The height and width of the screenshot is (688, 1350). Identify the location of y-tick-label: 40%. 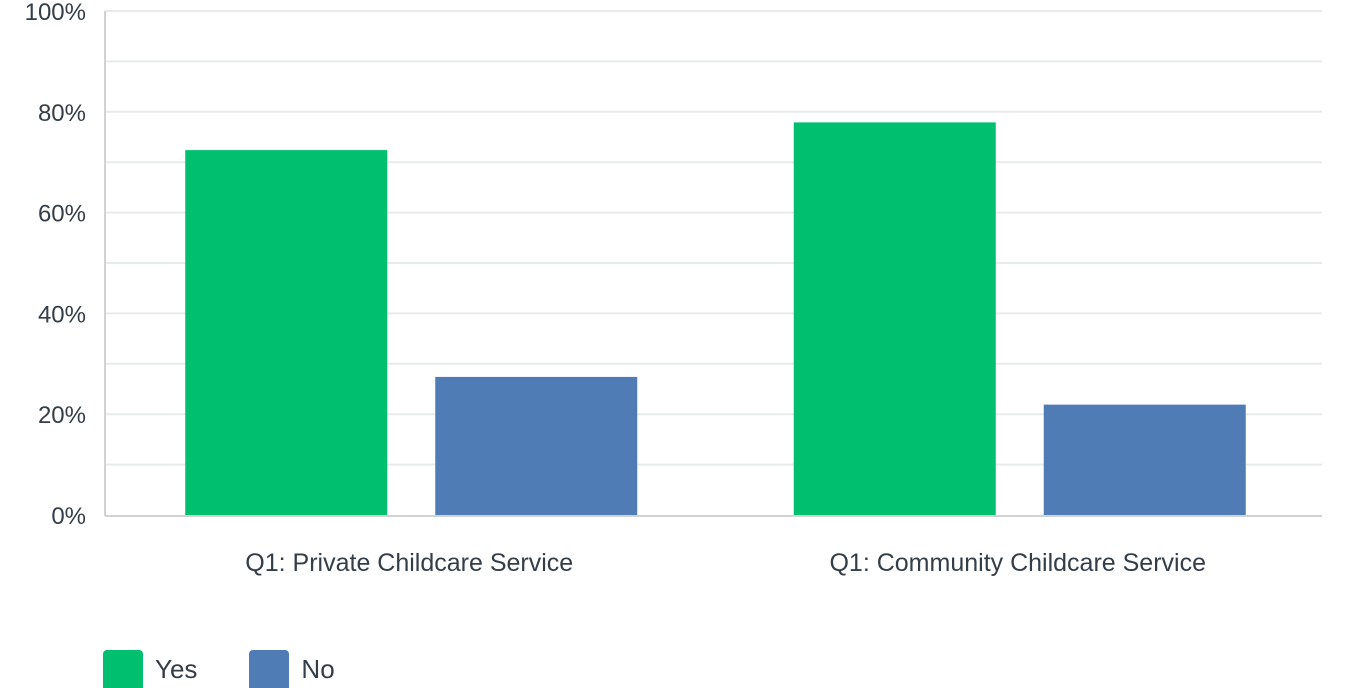
(62, 314).